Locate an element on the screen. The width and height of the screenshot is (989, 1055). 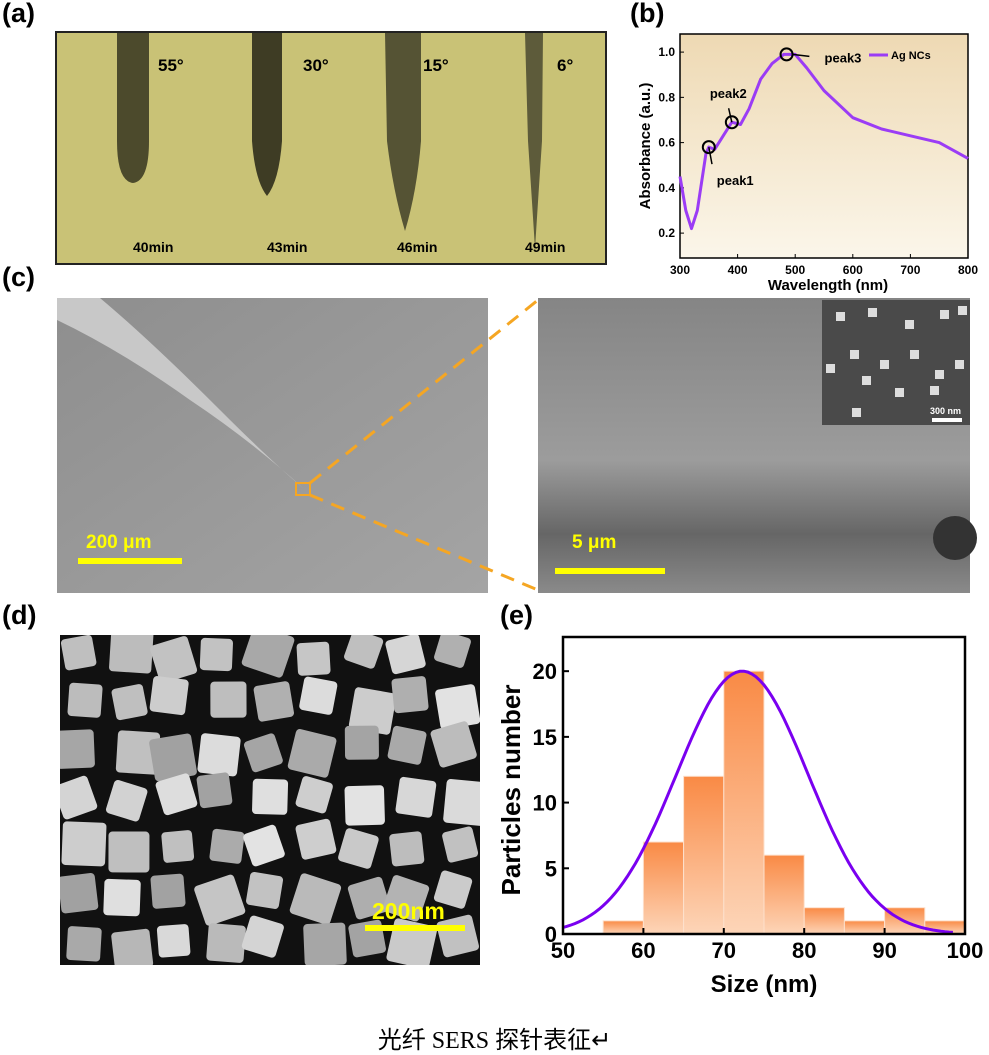
angle-label: 55° is located at coordinates (171, 65).